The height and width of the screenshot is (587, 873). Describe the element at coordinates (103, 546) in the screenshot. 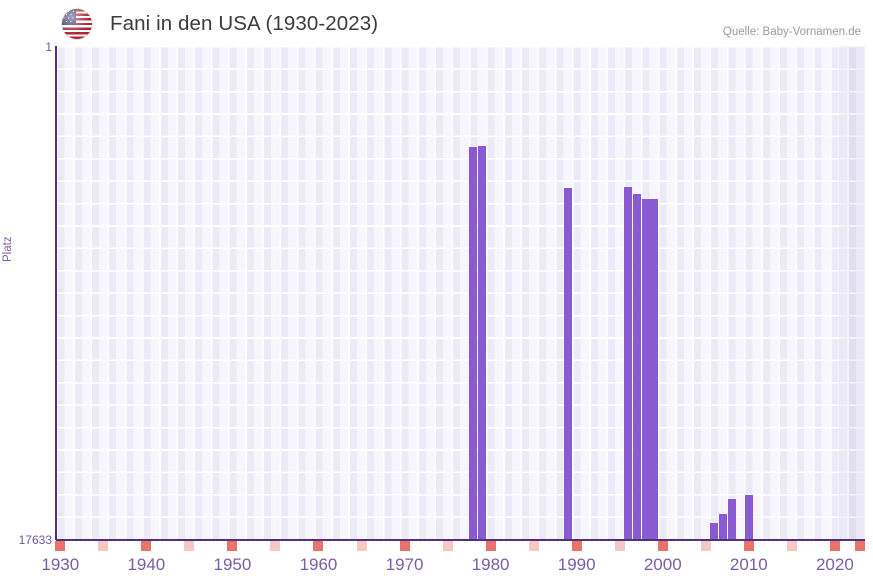

I see `x-tick-1935` at that location.